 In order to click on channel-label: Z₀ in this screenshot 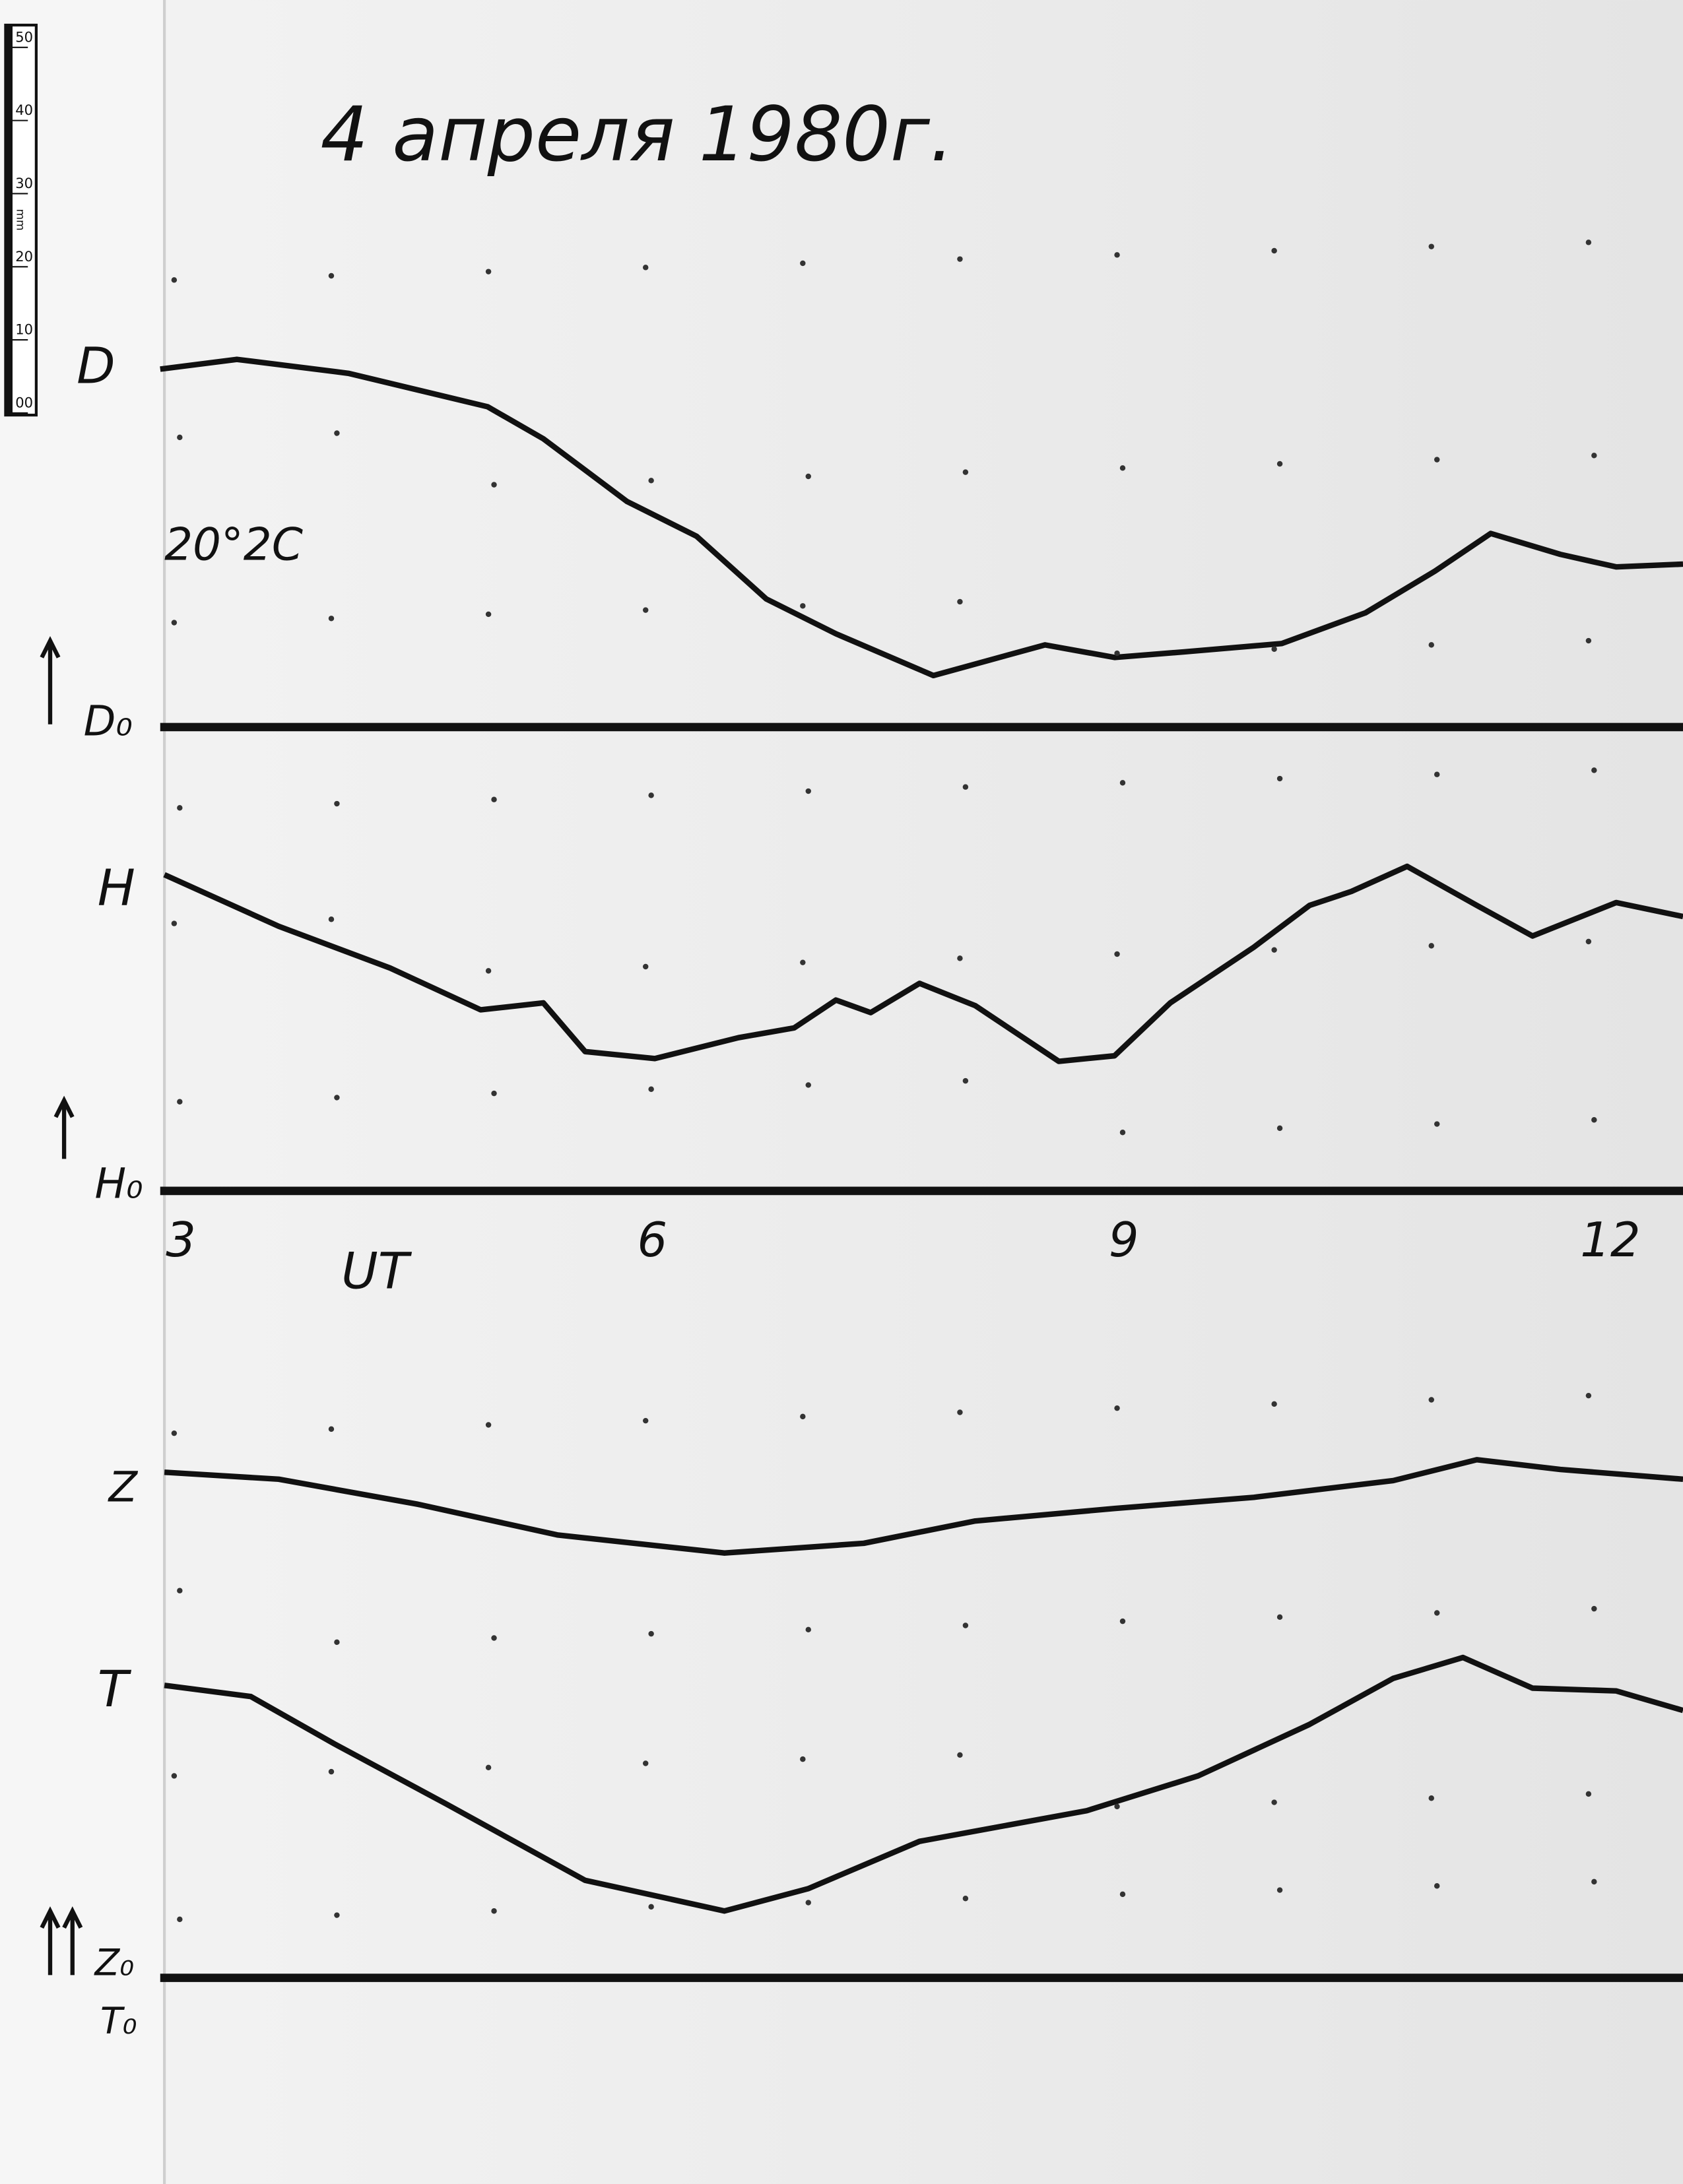, I will do `click(114, 1962)`.